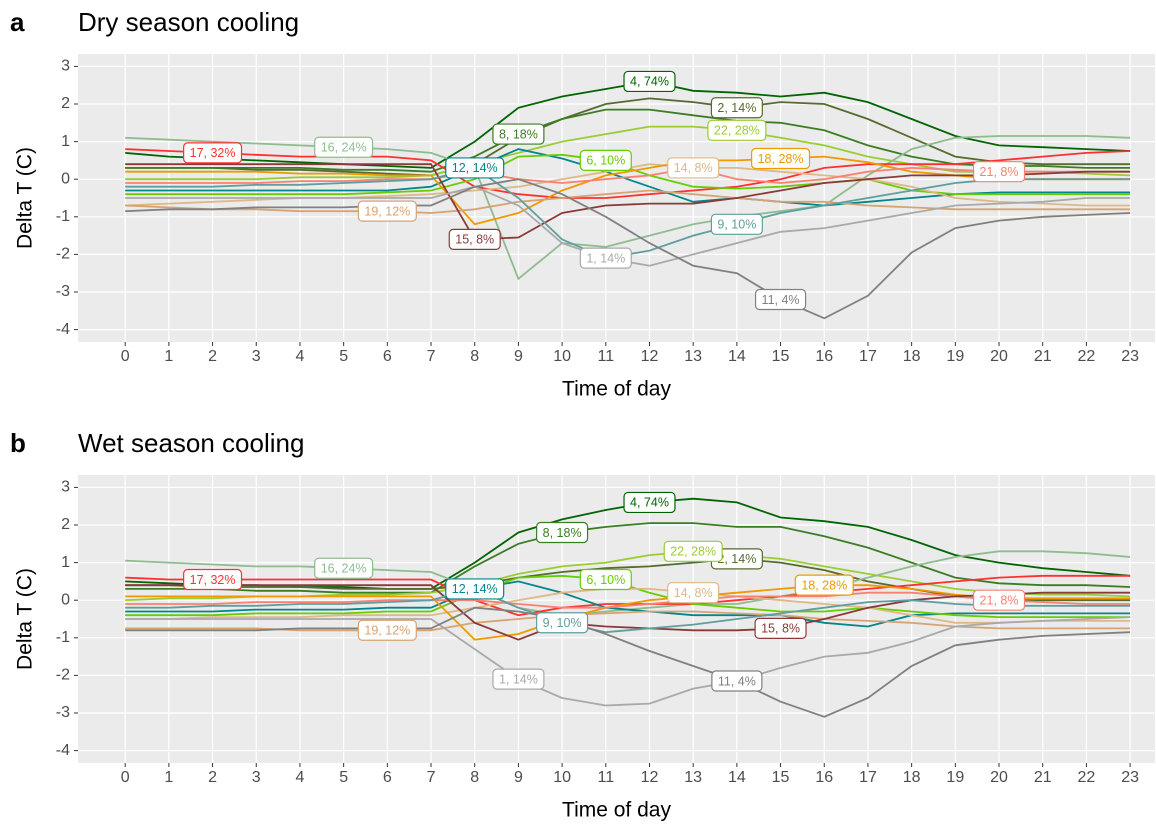  What do you see at coordinates (824, 356) in the screenshot?
I see `x-tick-label: 16` at bounding box center [824, 356].